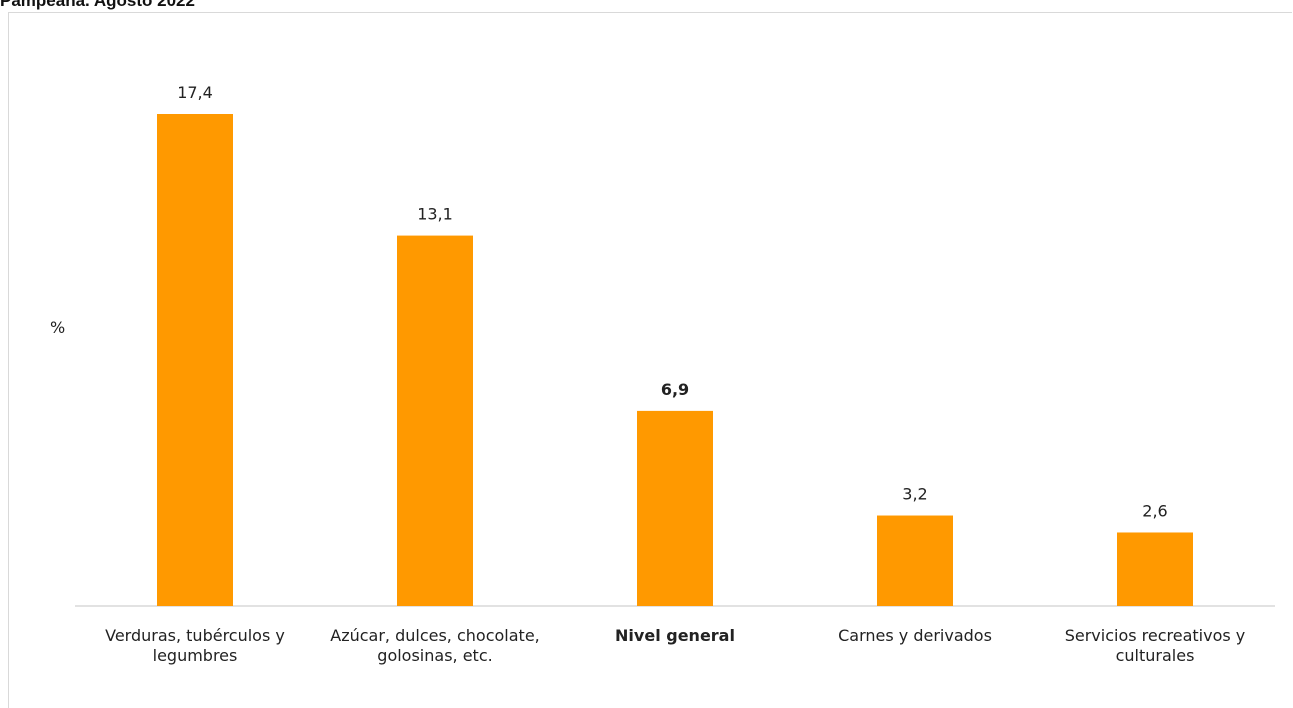 This screenshot has width=1293, height=708. I want to click on data-label: 17,4, so click(195, 92).